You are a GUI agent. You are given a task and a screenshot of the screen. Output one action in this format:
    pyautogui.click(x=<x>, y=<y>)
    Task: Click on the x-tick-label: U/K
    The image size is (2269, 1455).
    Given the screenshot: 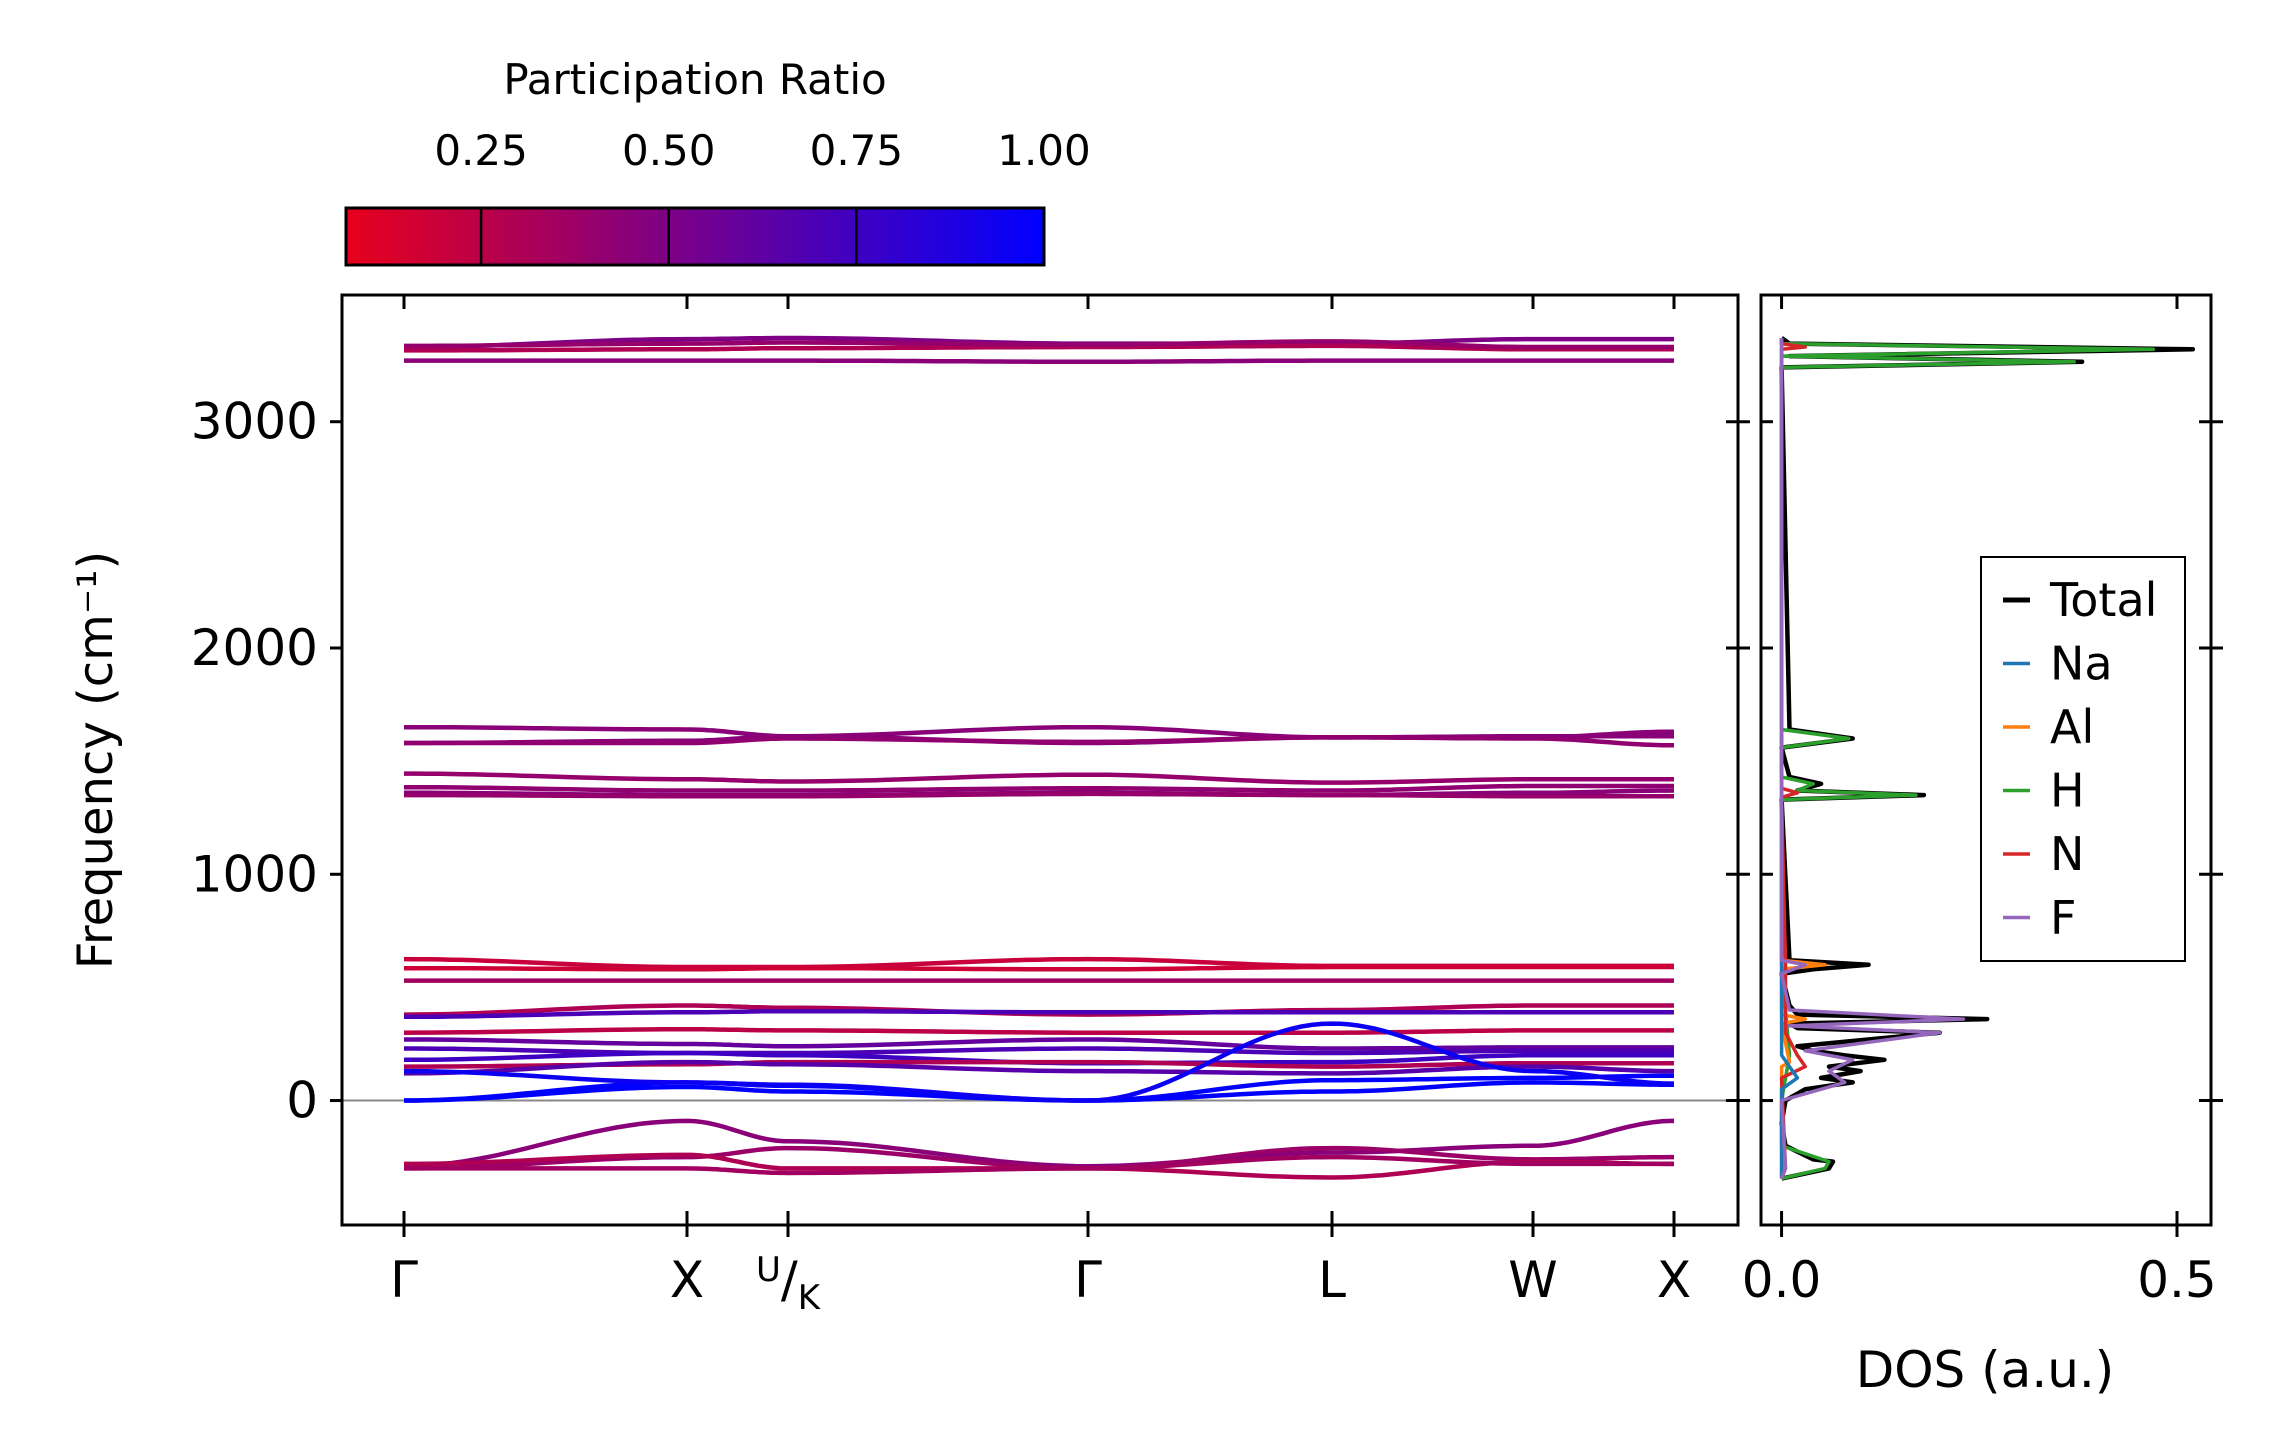 What is the action you would take?
    pyautogui.click(x=789, y=1284)
    